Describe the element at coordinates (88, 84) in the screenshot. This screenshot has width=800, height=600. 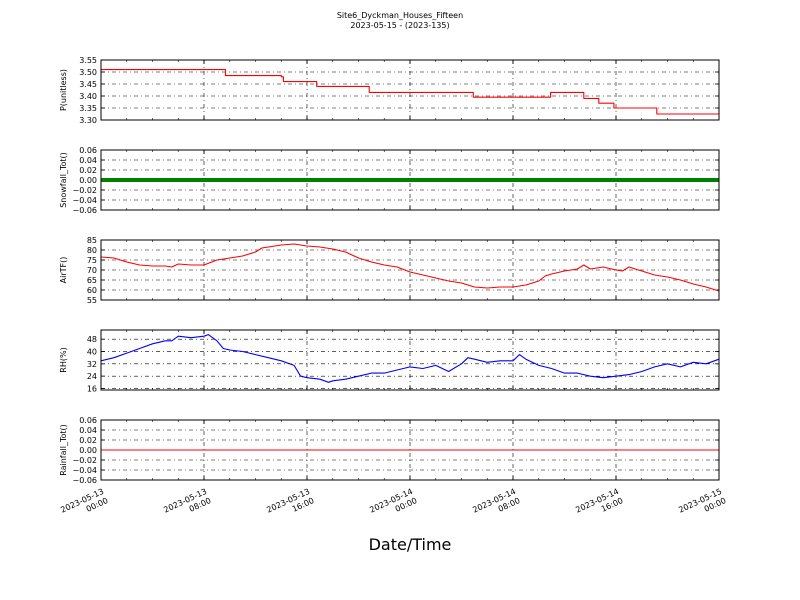
I see `y-tick-label: 3.45` at that location.